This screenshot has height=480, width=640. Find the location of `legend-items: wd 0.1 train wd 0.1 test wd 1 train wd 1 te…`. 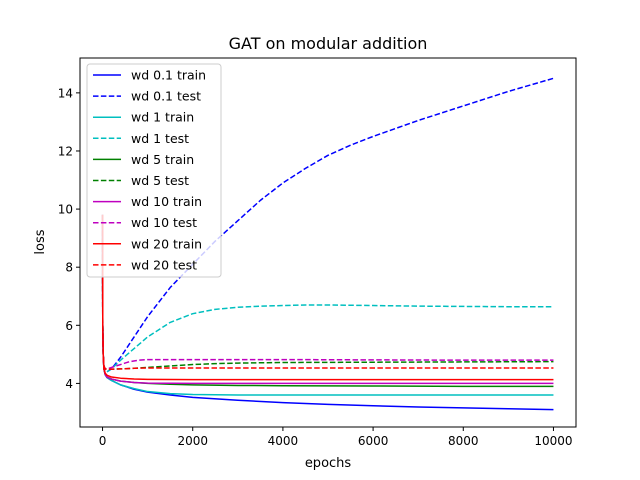

legend-items: wd 0.1 train wd 0.1 test wd 1 train wd 1 te… is located at coordinates (149, 170).